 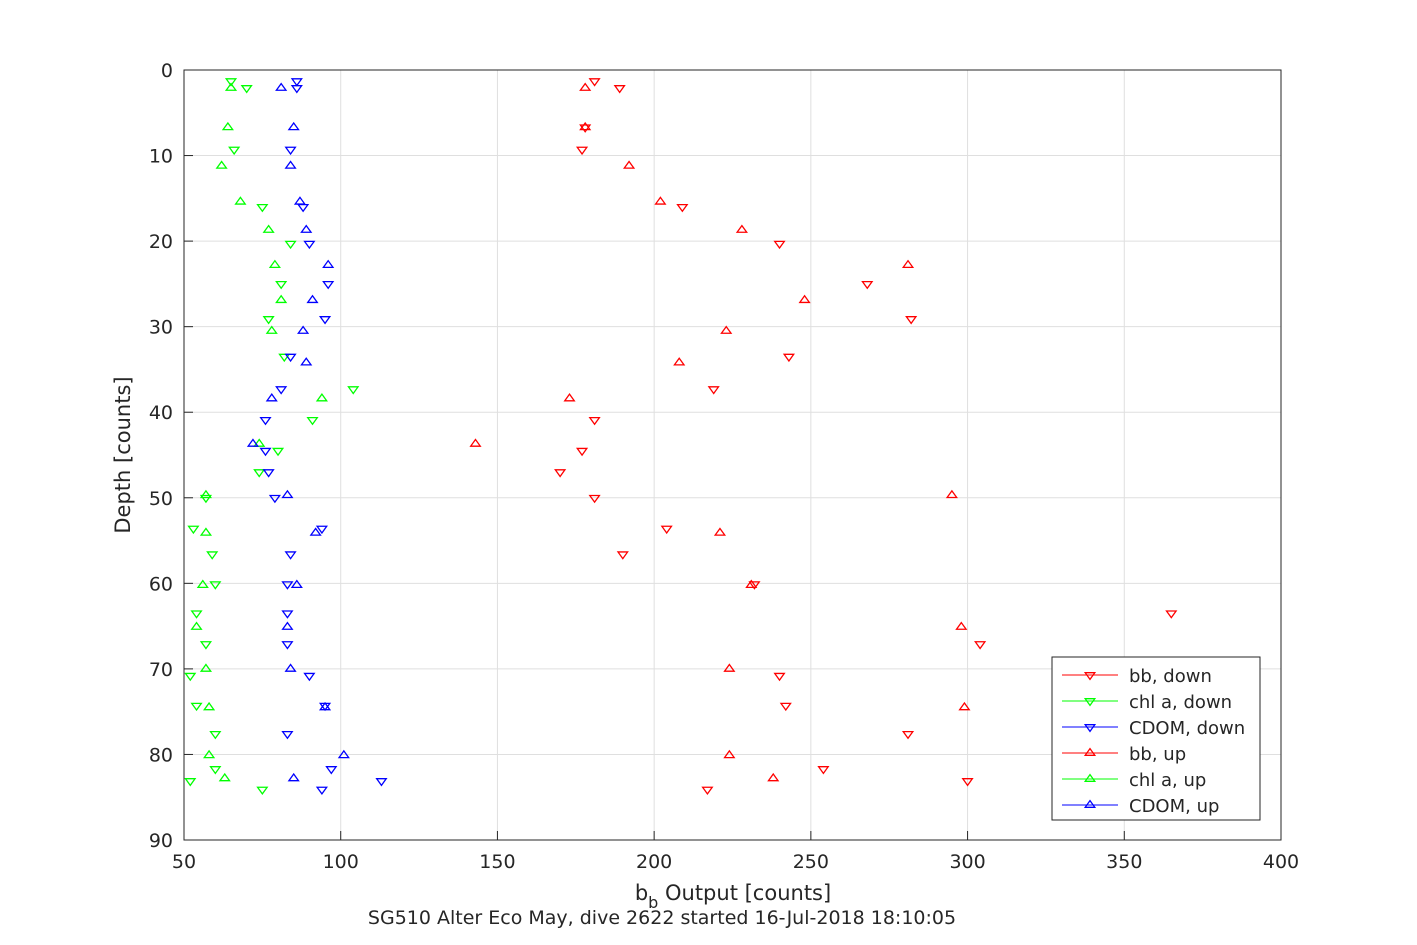 I want to click on x-axis-label-rest: Output [counts], so click(x=744, y=893).